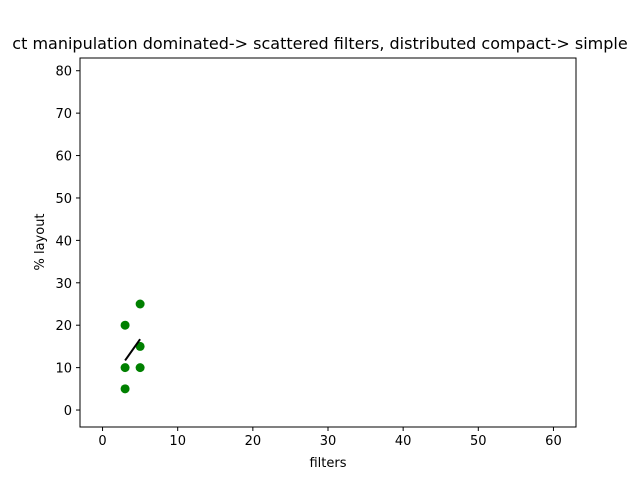 The height and width of the screenshot is (480, 640). I want to click on y-axis: 0 10 20 30 40 50 60 70 80, so click(67, 242).